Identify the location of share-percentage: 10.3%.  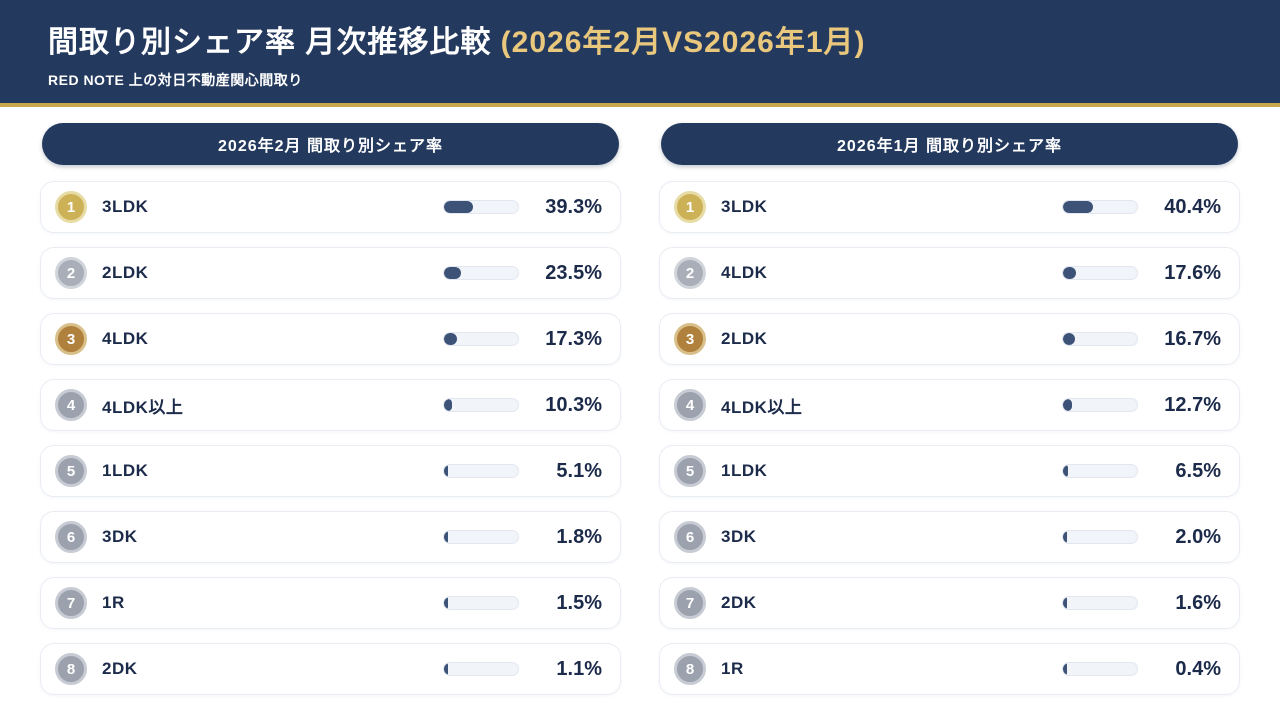
(573, 404).